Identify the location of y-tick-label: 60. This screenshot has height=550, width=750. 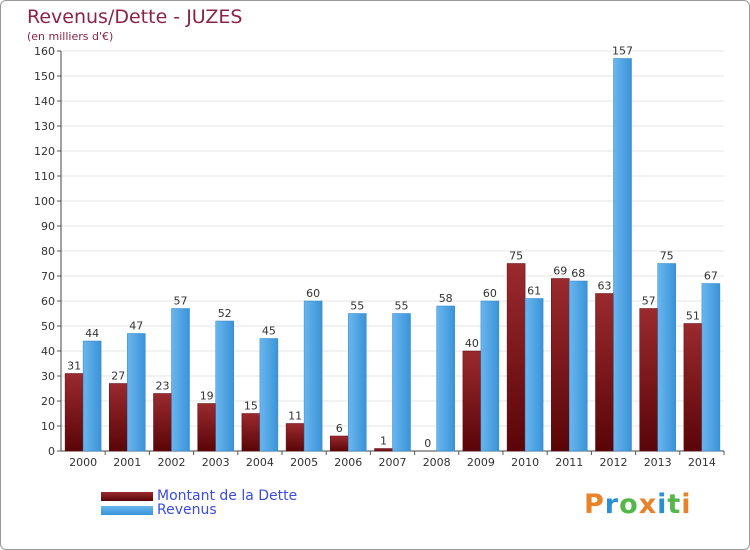
(48, 301).